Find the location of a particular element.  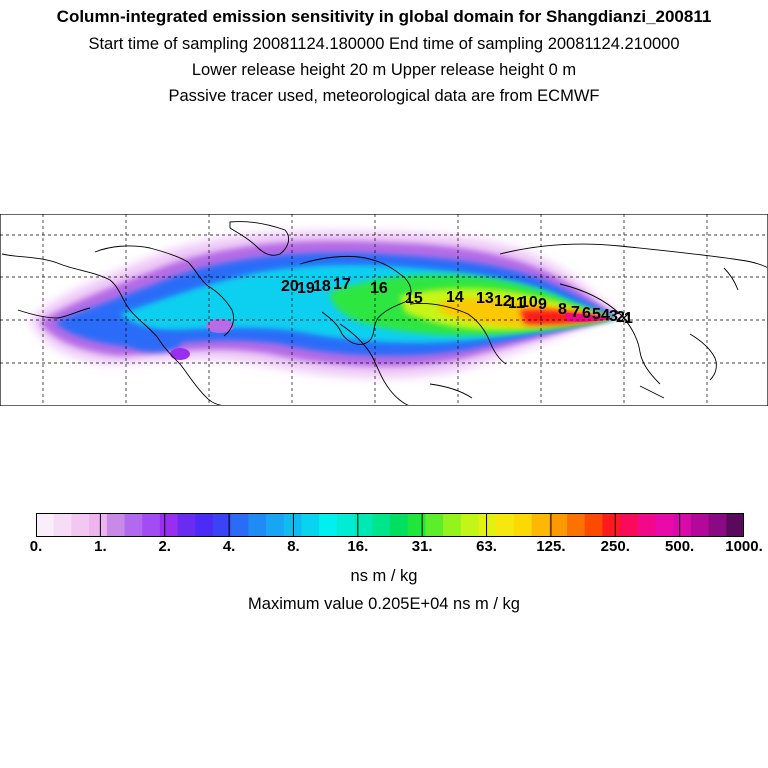

colorbar-tick-label: 63. is located at coordinates (486, 546).